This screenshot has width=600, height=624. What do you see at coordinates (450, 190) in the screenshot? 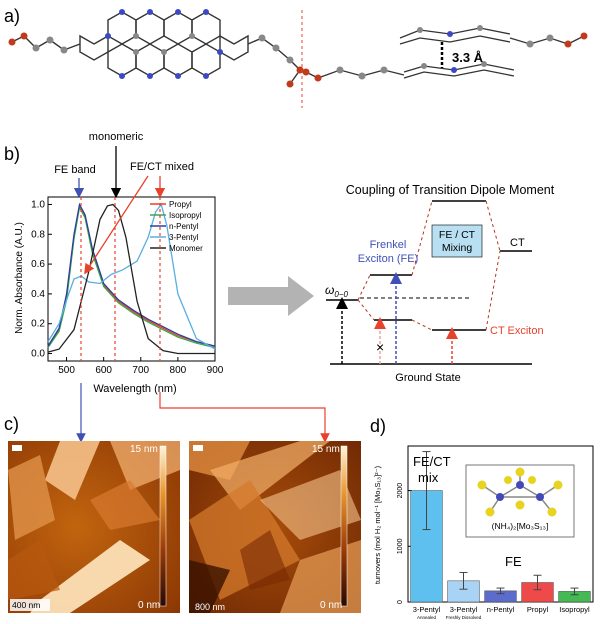
I see `energy-diagram-title: Coupling of Transition Dipole Moment` at bounding box center [450, 190].